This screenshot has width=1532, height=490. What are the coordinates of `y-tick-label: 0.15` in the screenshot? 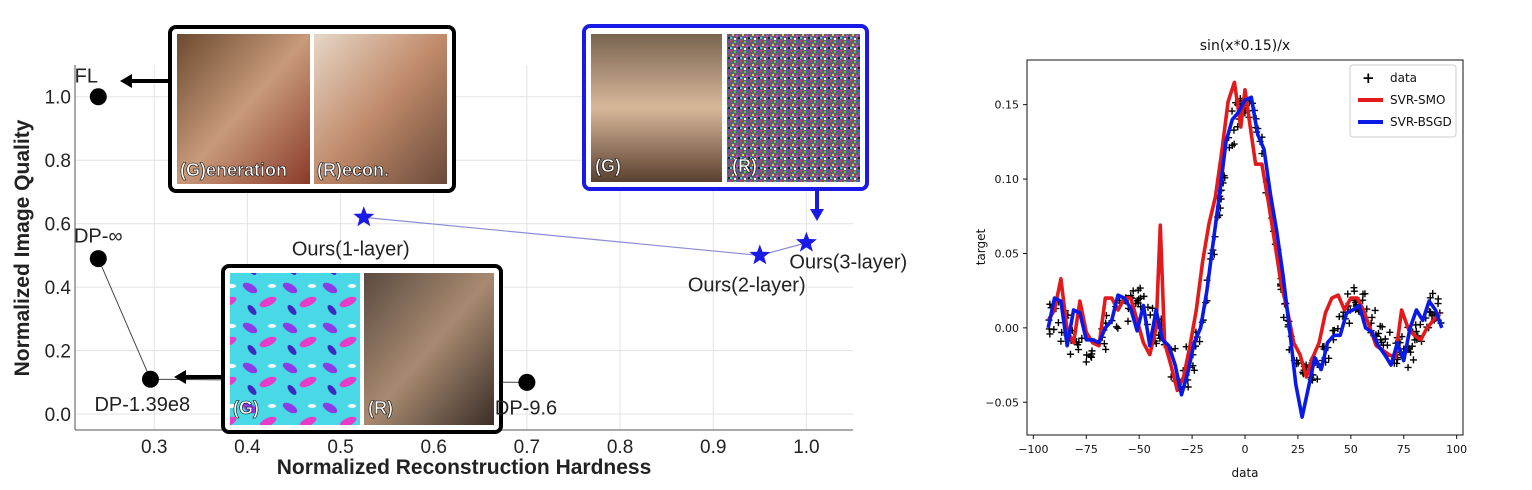 It's located at (1007, 105).